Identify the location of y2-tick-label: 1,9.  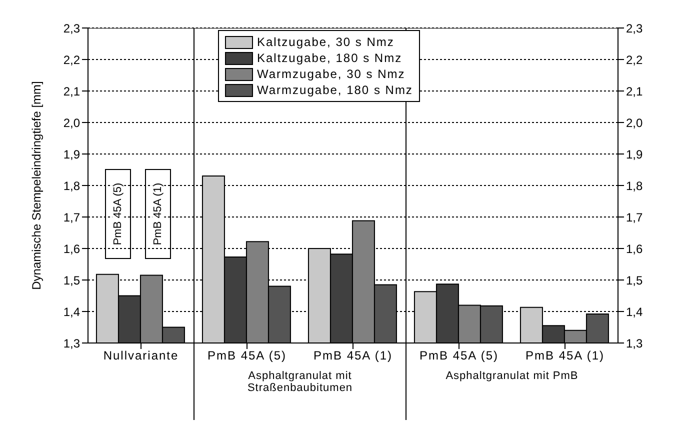
(635, 154).